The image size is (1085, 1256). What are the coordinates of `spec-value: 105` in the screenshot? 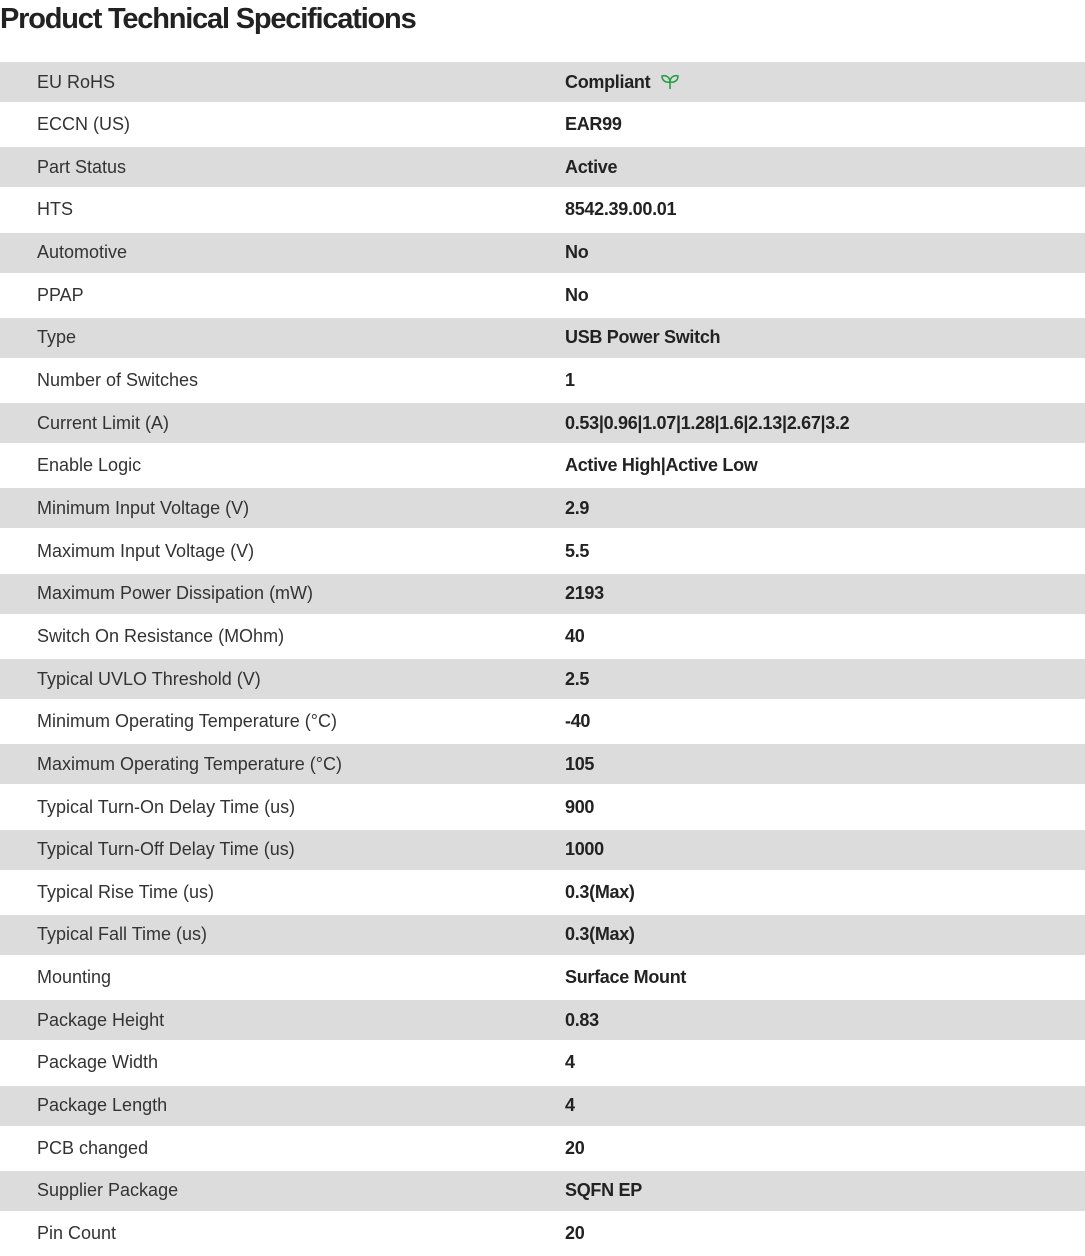 It's located at (579, 764).